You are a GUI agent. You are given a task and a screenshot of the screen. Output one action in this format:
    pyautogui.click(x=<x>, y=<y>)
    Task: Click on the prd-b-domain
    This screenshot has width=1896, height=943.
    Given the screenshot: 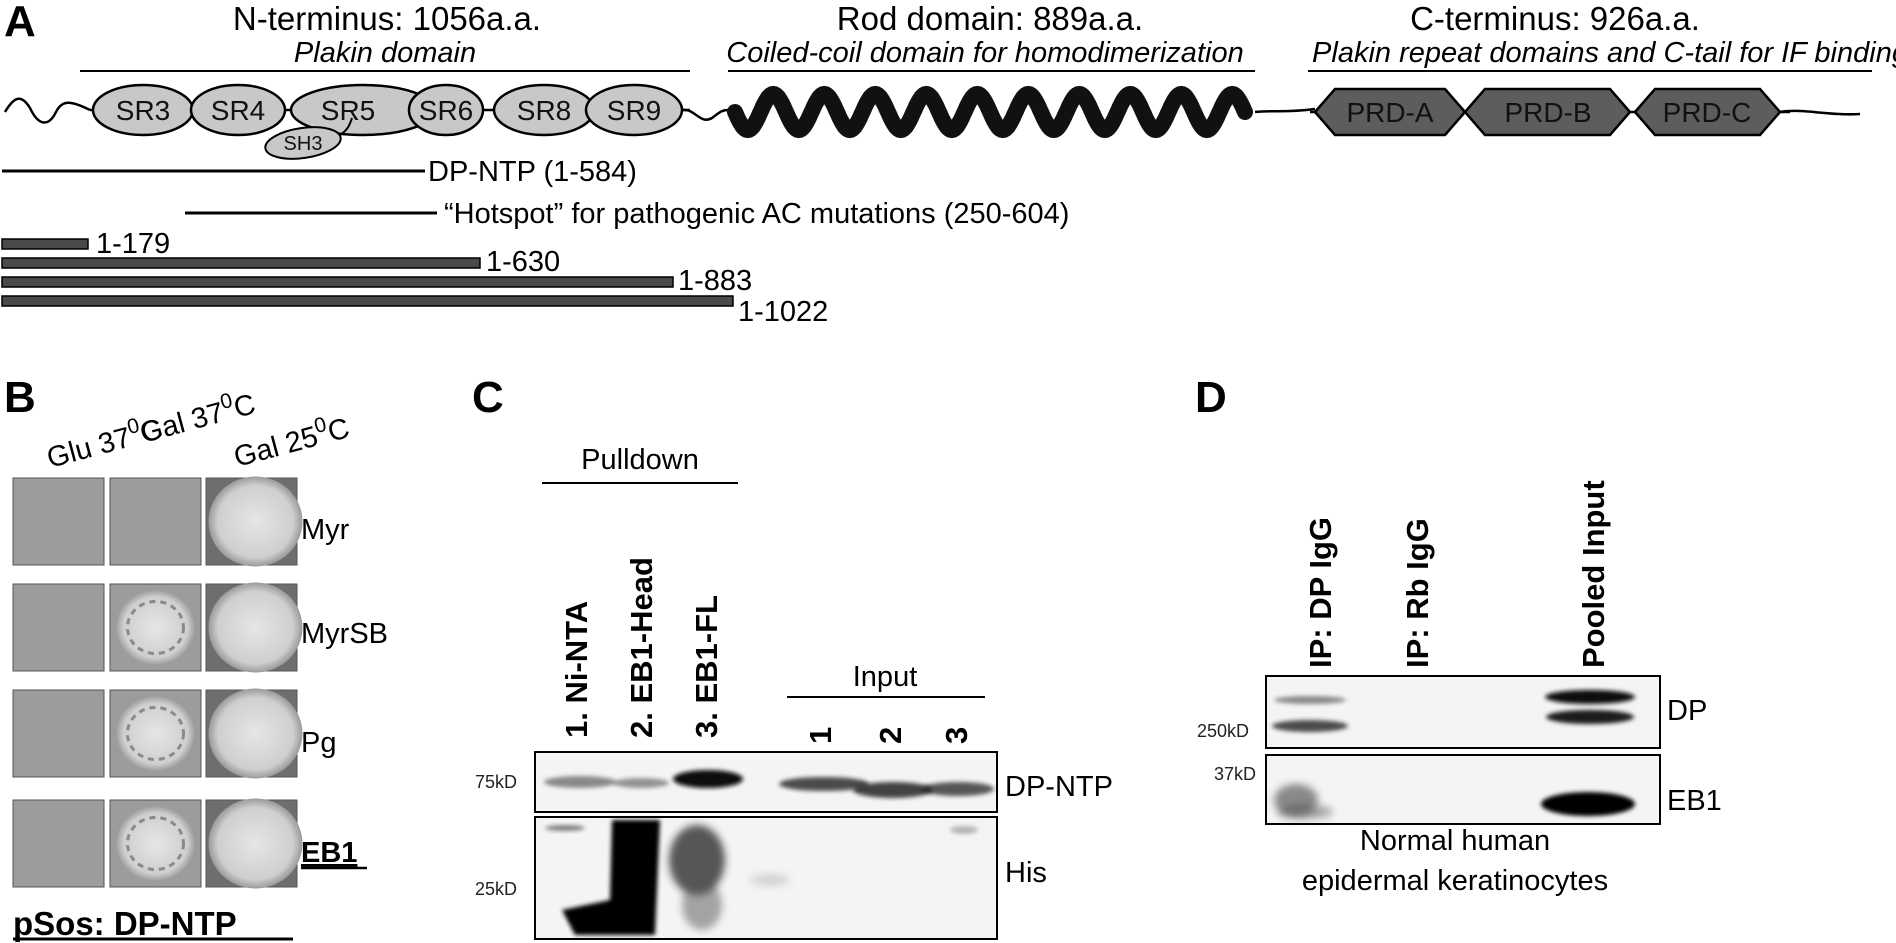 What is the action you would take?
    pyautogui.click(x=1547, y=112)
    